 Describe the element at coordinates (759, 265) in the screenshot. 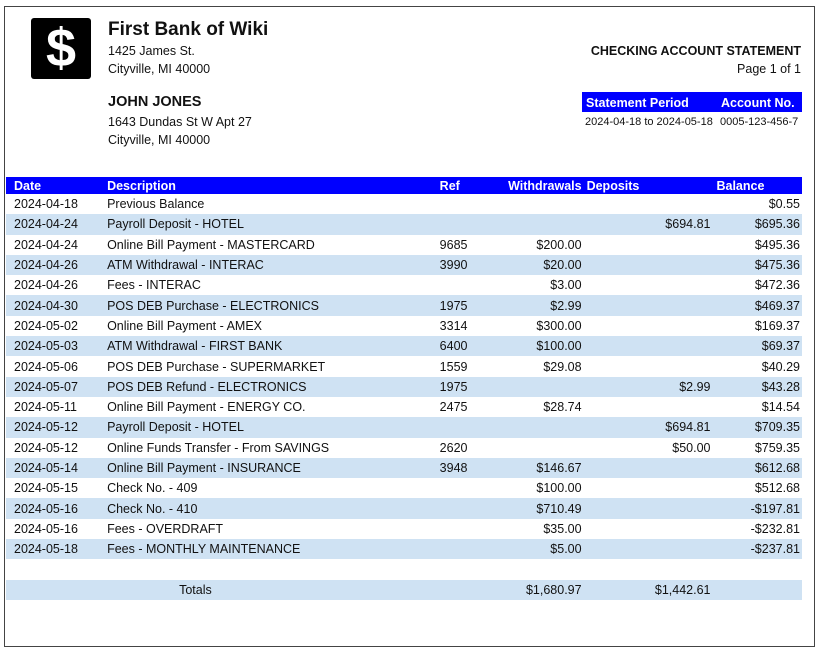

I see `cell-balance: $475.36` at that location.